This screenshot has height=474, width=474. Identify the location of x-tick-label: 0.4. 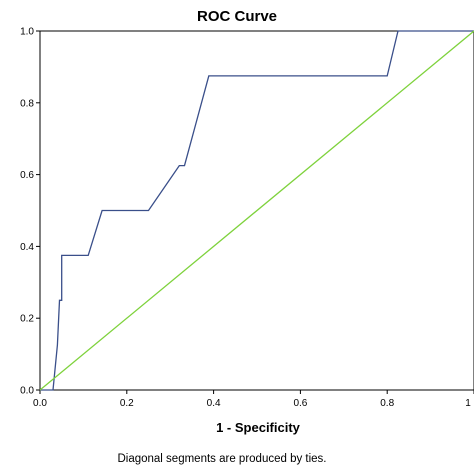
(214, 403).